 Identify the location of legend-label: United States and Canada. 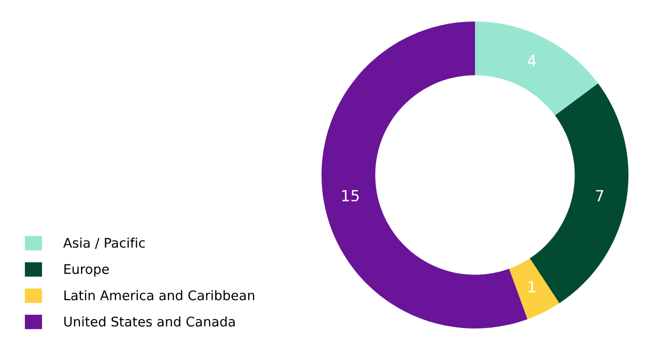
(149, 321).